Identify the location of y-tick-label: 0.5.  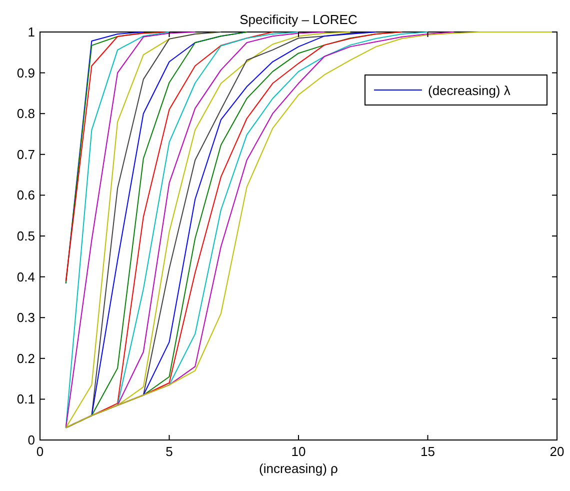
(25, 236).